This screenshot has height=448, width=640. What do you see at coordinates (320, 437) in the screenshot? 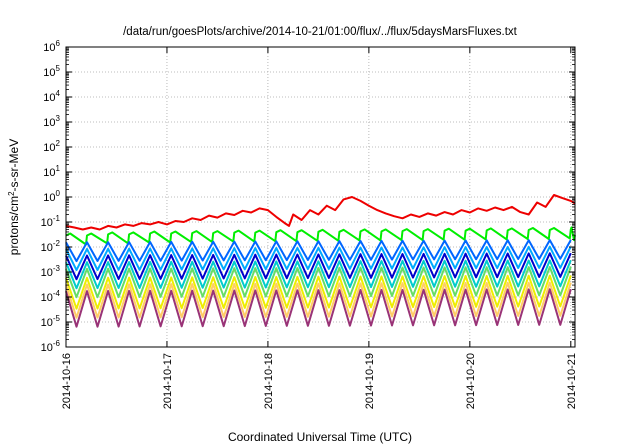
I see `x-axis-label: Coordinated Universal Time (UTC)` at bounding box center [320, 437].